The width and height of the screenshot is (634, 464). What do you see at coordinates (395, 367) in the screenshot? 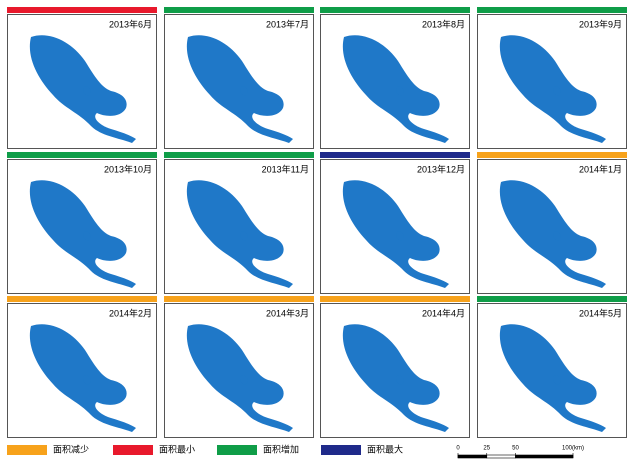
I see `panel: 2014年4月` at bounding box center [395, 367].